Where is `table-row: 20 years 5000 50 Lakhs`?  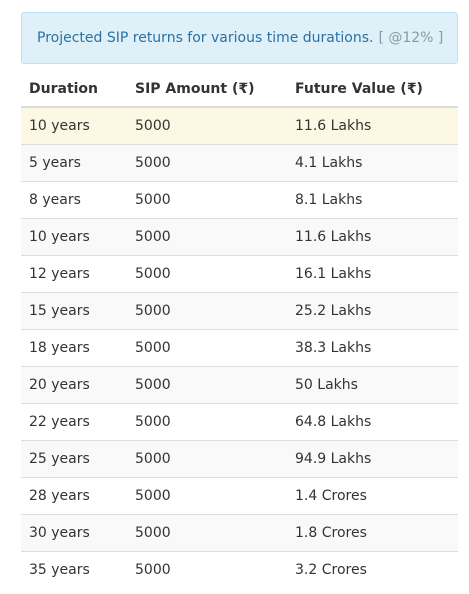 table-row: 20 years 5000 50 Lakhs is located at coordinates (239, 385).